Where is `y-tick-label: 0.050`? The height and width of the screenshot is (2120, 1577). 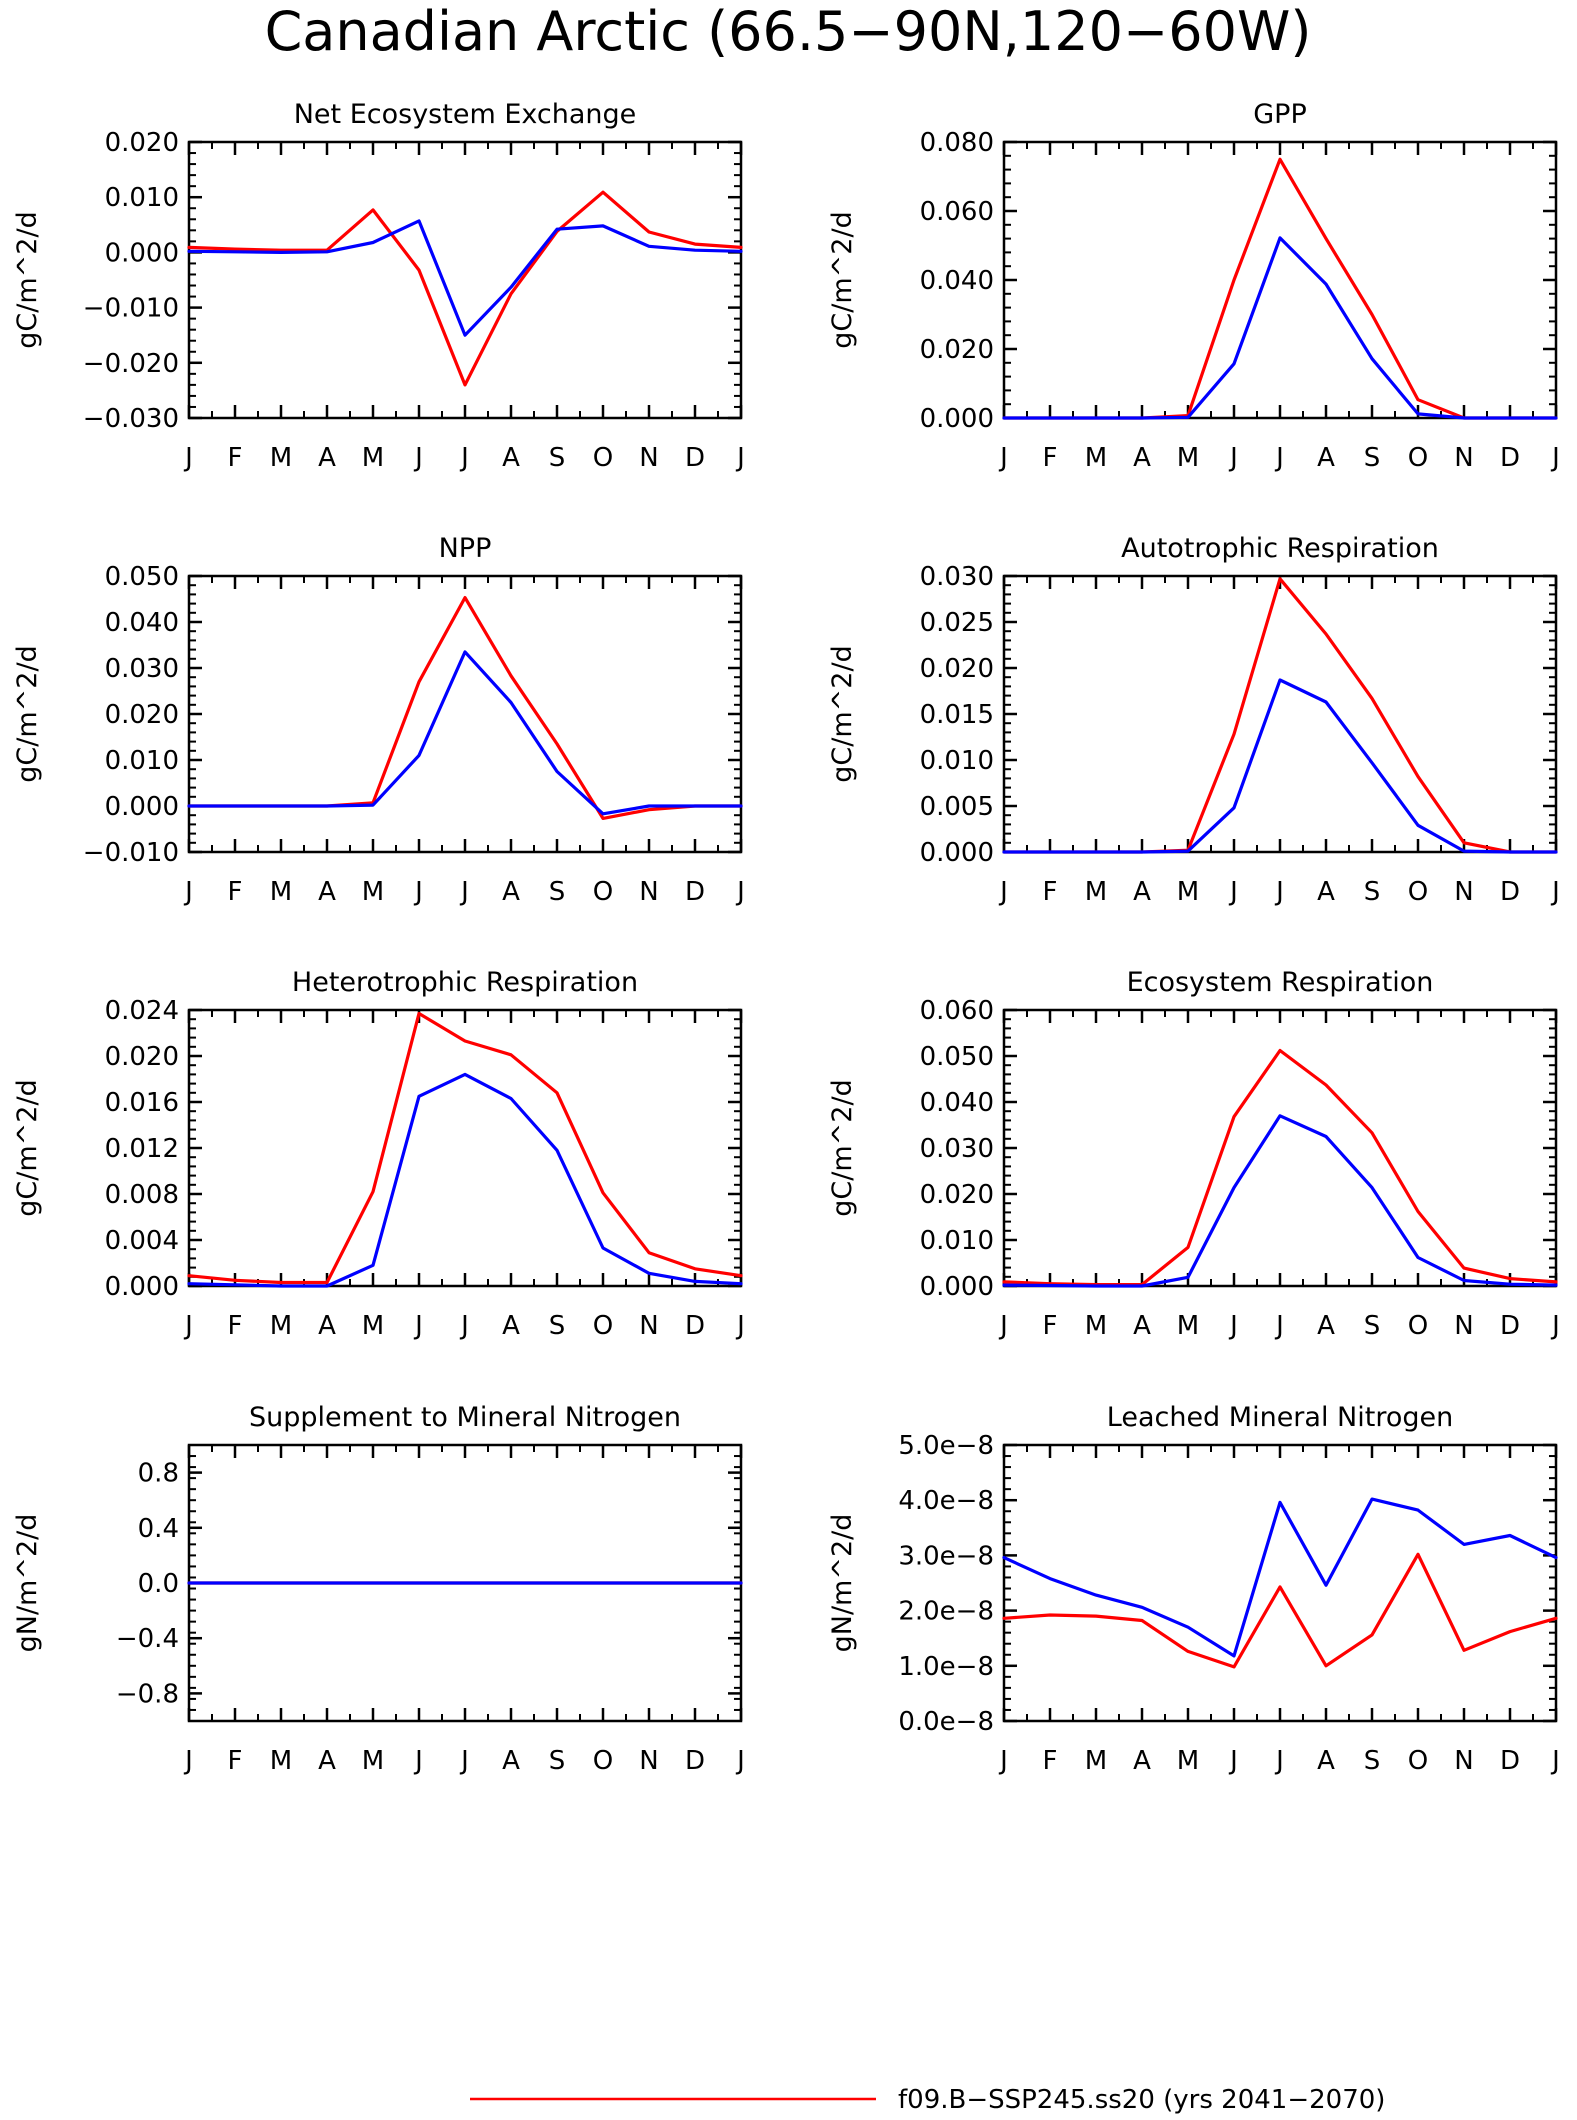 y-tick-label: 0.050 is located at coordinates (142, 577).